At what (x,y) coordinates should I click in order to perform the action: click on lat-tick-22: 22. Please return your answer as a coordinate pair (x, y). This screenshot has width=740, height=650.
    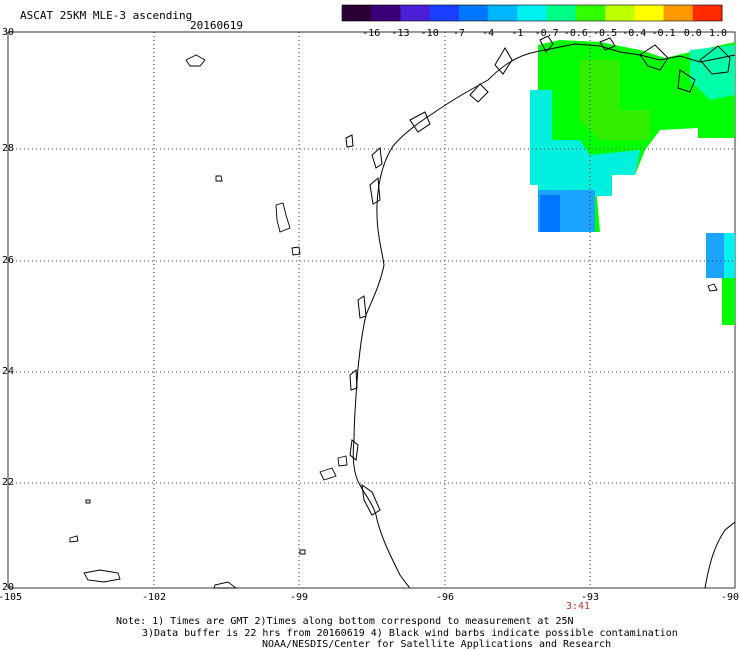
    Looking at the image, I should click on (8, 482).